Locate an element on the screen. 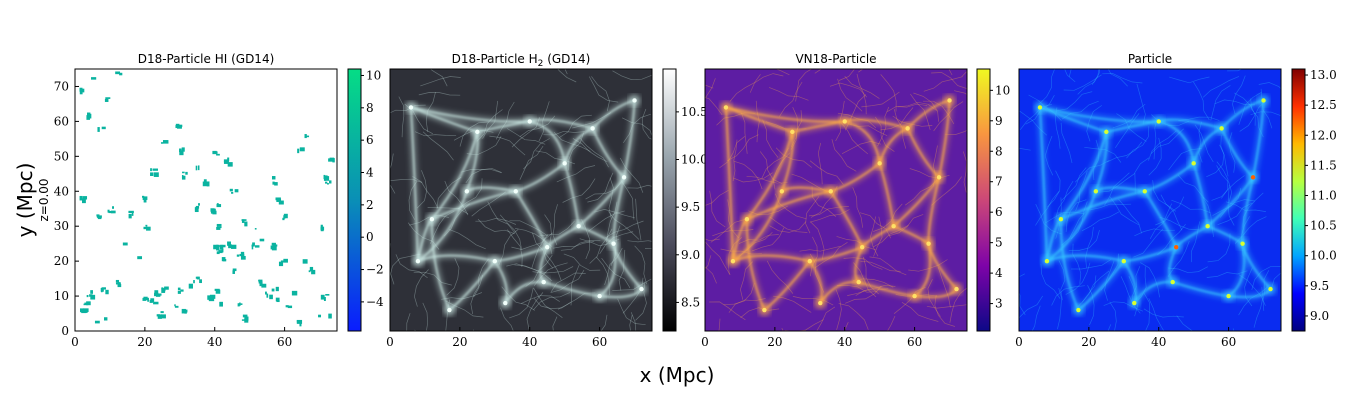  colorbar-tick-label: 9 is located at coordinates (999, 121).